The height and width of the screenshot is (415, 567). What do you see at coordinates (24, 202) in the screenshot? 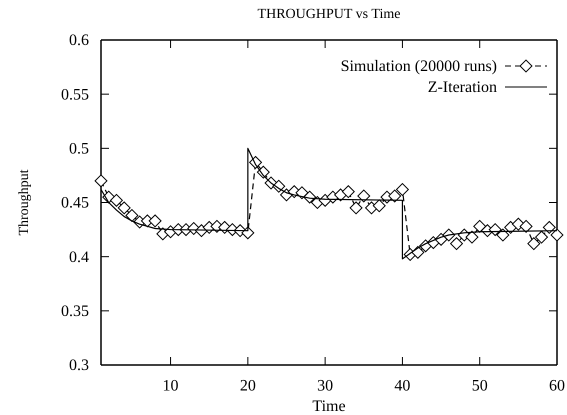
I see `y-axis-title: Throughput` at bounding box center [24, 202].